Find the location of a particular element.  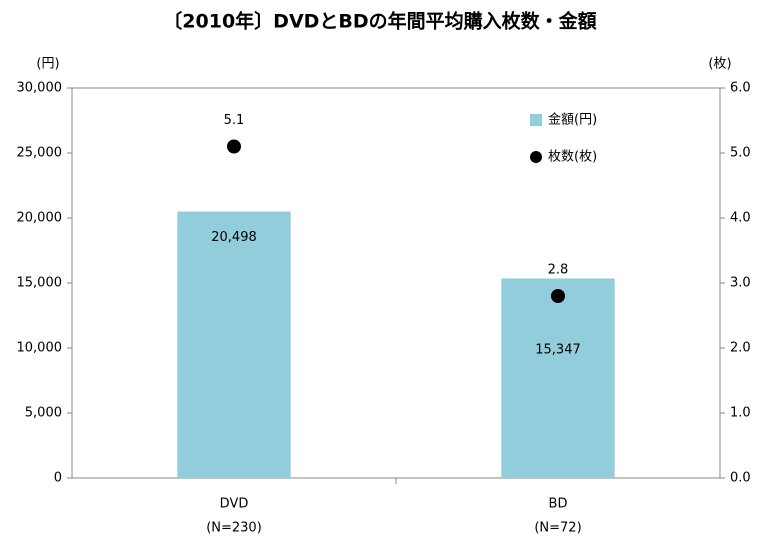

y-tick-label: 30,000 is located at coordinates (40, 88).